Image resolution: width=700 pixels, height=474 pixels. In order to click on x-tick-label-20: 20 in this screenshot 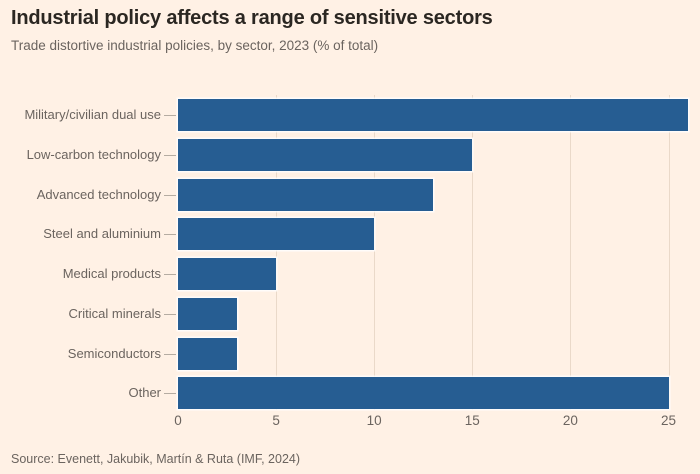, I will do `click(570, 420)`.